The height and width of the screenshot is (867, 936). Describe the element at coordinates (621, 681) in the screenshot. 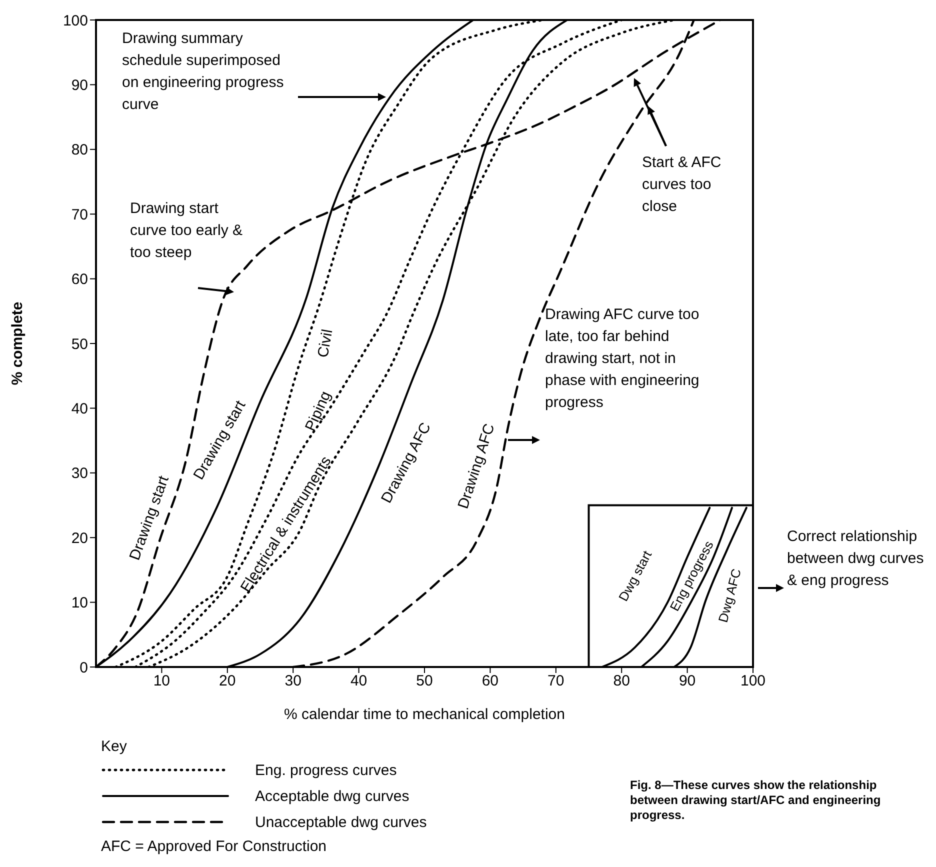

I see `x-tick-label: 80` at that location.